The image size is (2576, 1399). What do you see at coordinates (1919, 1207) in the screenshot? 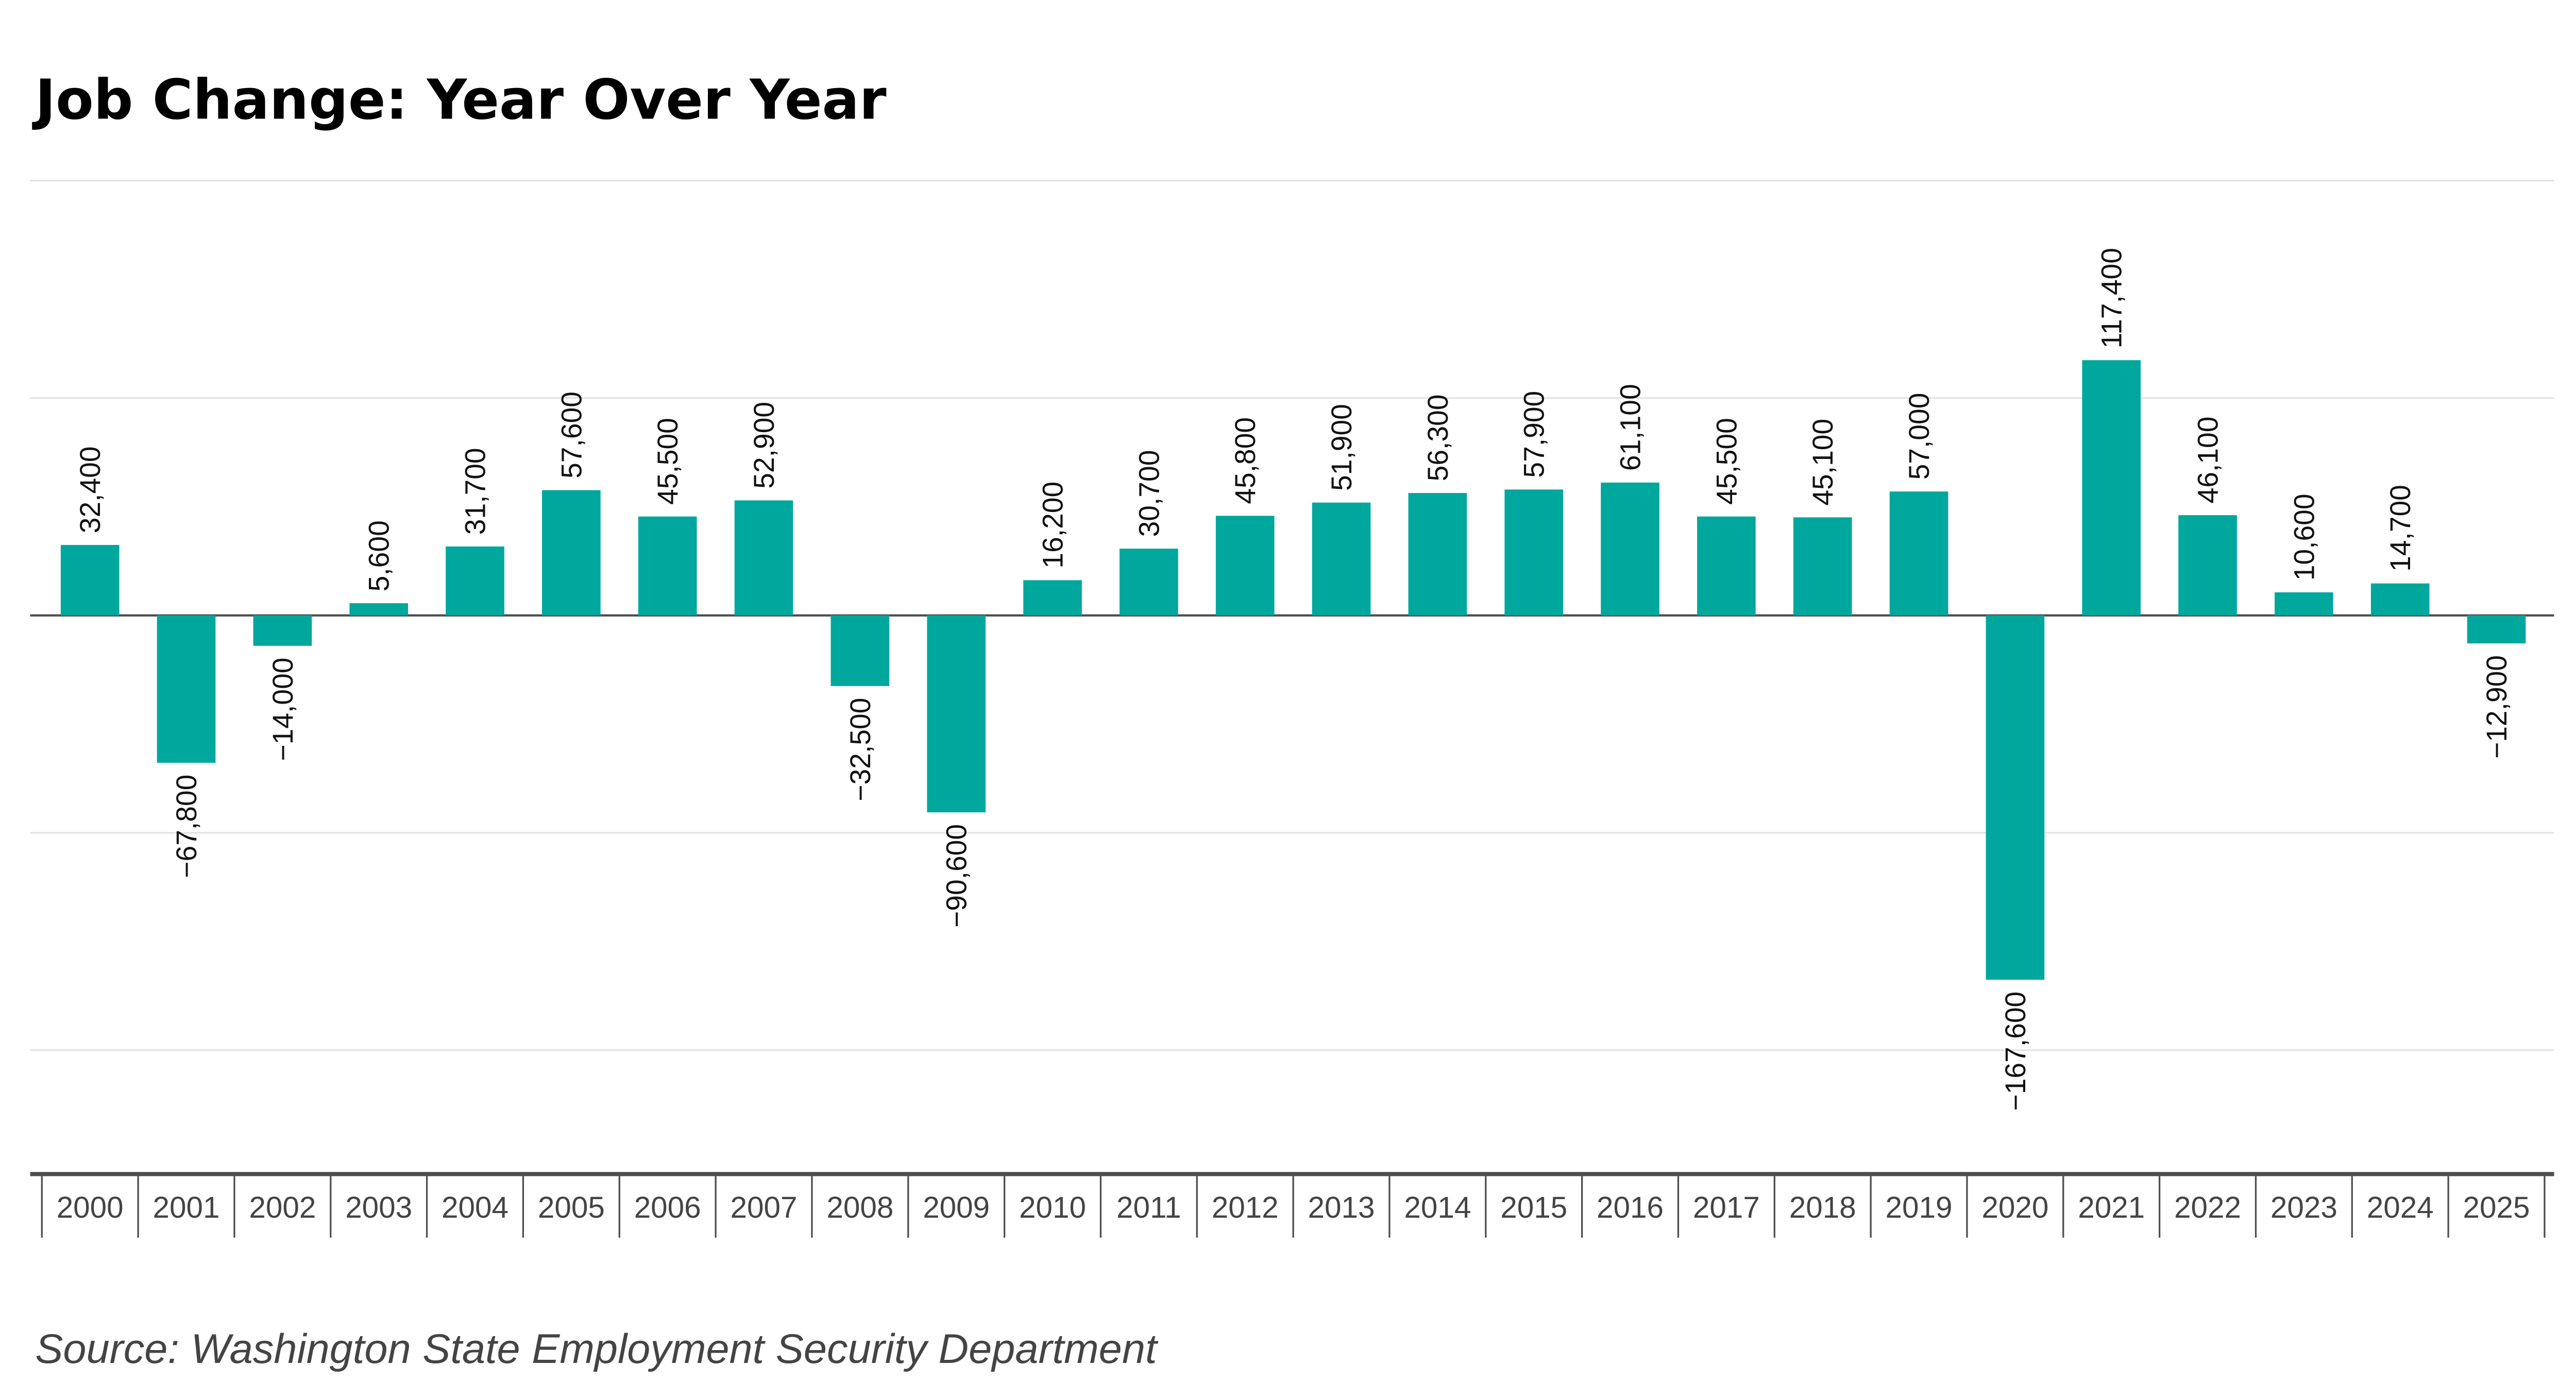
I see `x-tick-label: 2019` at bounding box center [1919, 1207].